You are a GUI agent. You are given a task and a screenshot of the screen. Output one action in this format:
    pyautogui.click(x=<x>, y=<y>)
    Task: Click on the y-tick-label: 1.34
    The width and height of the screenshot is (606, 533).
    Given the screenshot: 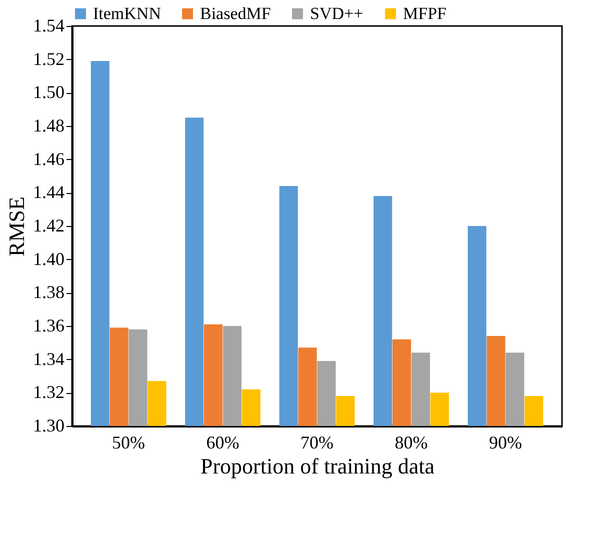 What is the action you would take?
    pyautogui.click(x=48, y=358)
    